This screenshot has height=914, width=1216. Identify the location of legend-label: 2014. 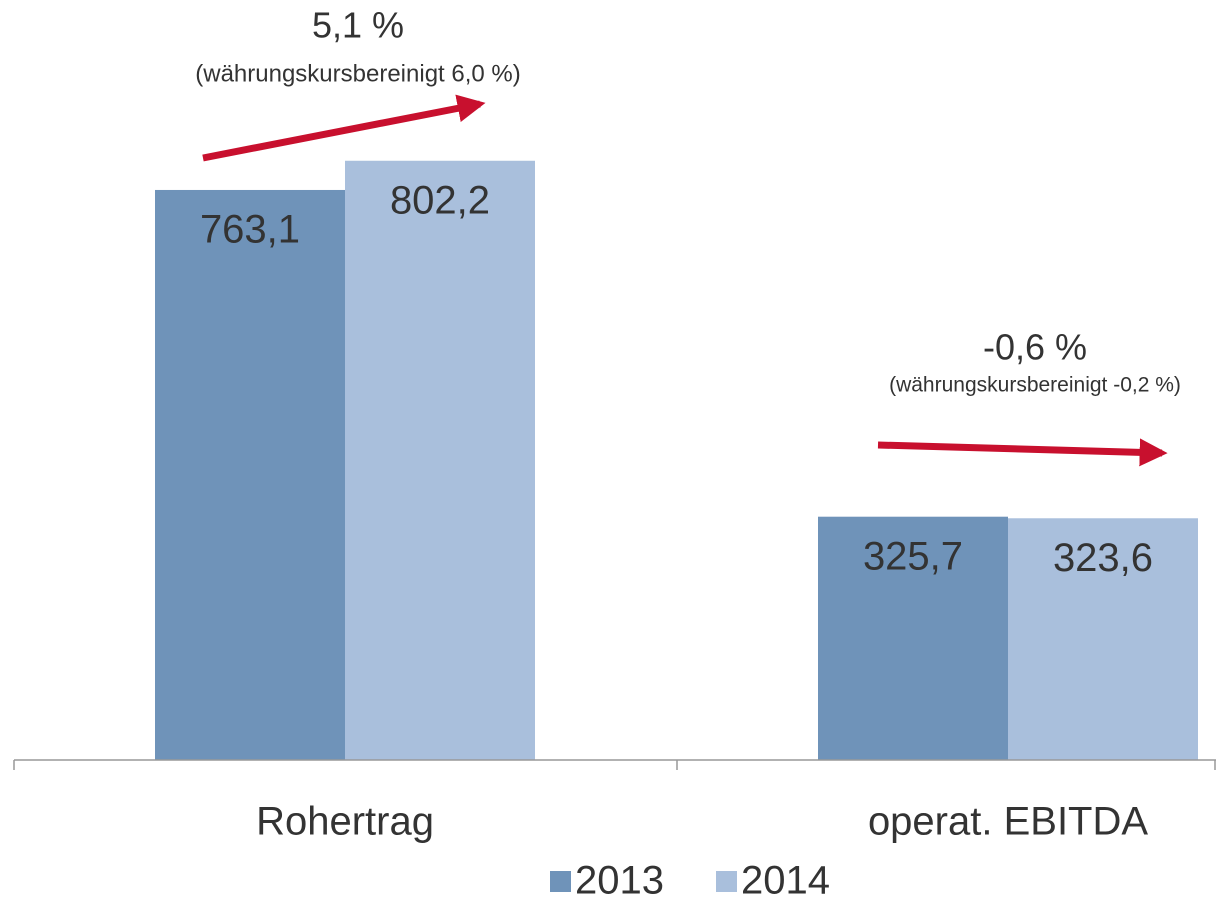
(785, 881).